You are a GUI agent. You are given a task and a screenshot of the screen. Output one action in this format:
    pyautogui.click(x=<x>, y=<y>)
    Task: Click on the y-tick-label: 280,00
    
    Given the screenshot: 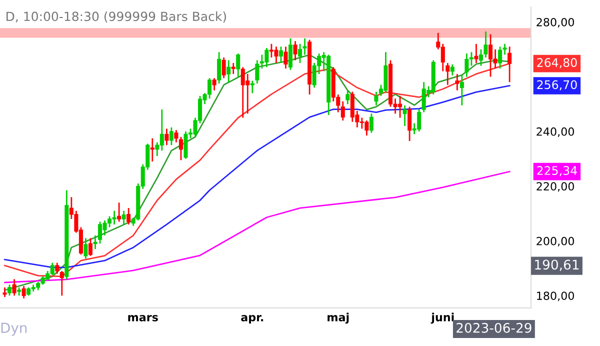 What is the action you would take?
    pyautogui.click(x=555, y=23)
    